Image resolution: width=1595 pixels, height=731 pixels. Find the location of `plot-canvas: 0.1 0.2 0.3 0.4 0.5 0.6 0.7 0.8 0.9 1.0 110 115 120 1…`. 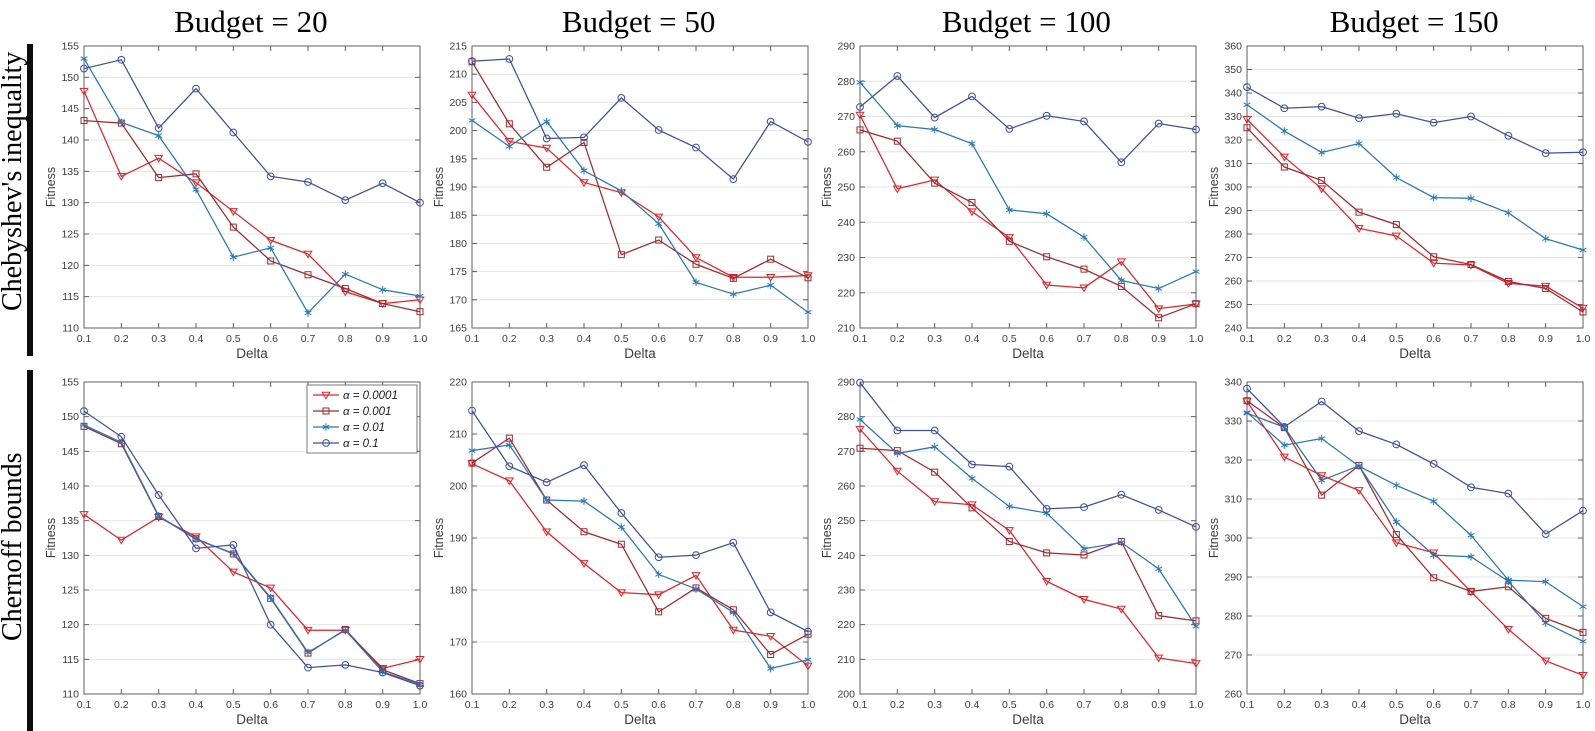

plot-canvas: 0.1 0.2 0.3 0.4 0.5 0.6 0.7 0.8 0.9 1.0 110 115 120 1… is located at coordinates (236, 552).